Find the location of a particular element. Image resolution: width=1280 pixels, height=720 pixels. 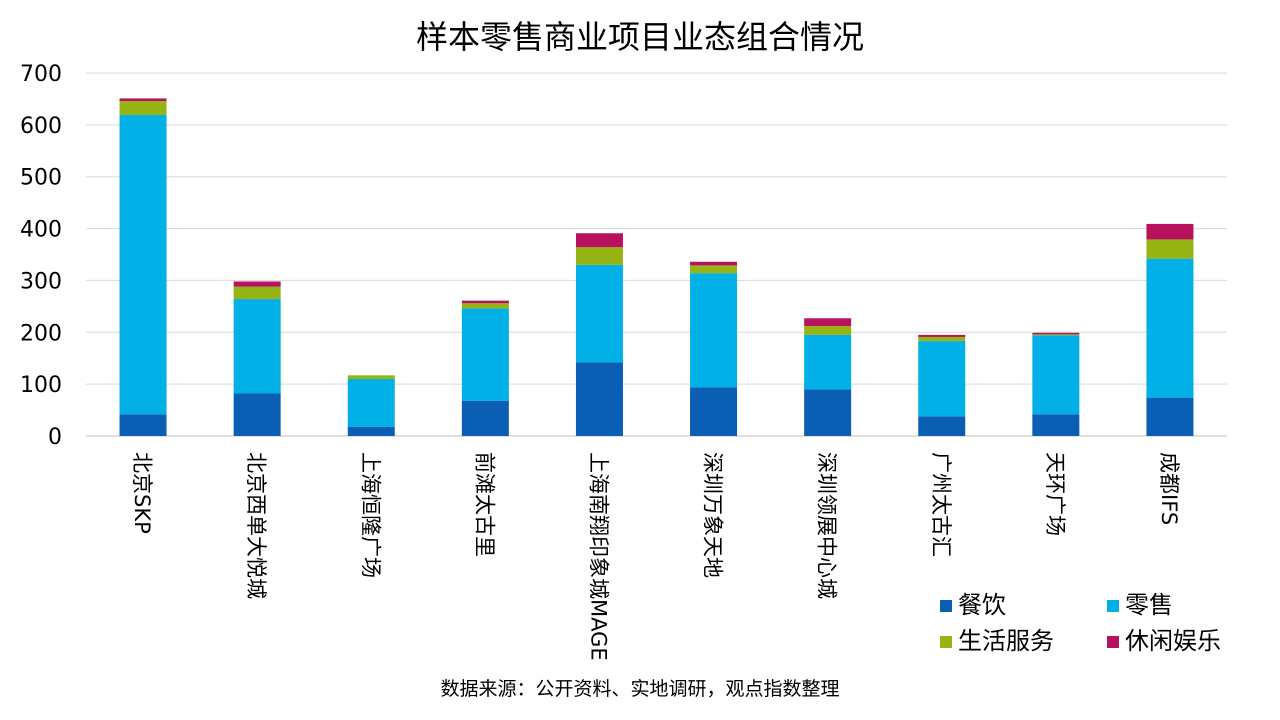

chart-title: 样本零售商业项目业态组合情况 is located at coordinates (640, 37).